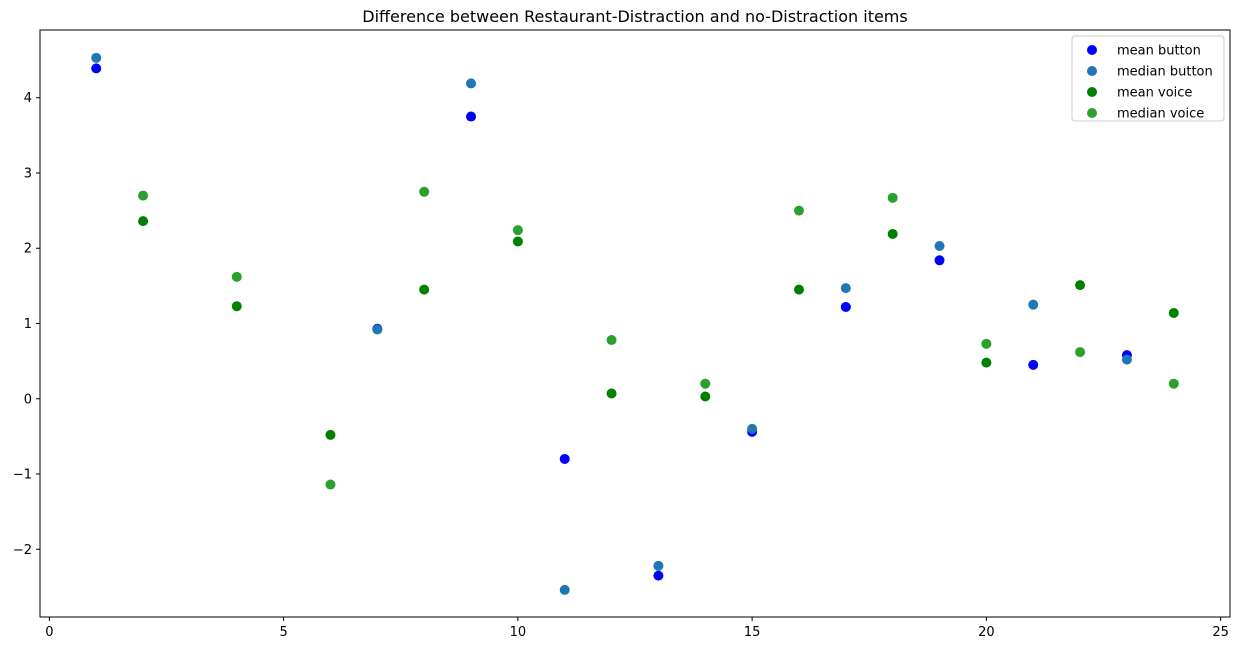 The height and width of the screenshot is (655, 1244). Describe the element at coordinates (28, 98) in the screenshot. I see `y-tick-label: 4` at that location.